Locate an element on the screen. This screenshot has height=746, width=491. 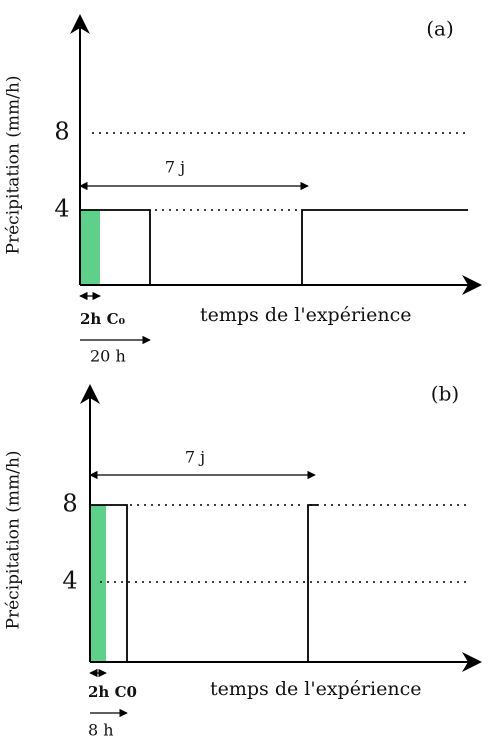
pulse-label: 2h C₀ is located at coordinates (103, 319).